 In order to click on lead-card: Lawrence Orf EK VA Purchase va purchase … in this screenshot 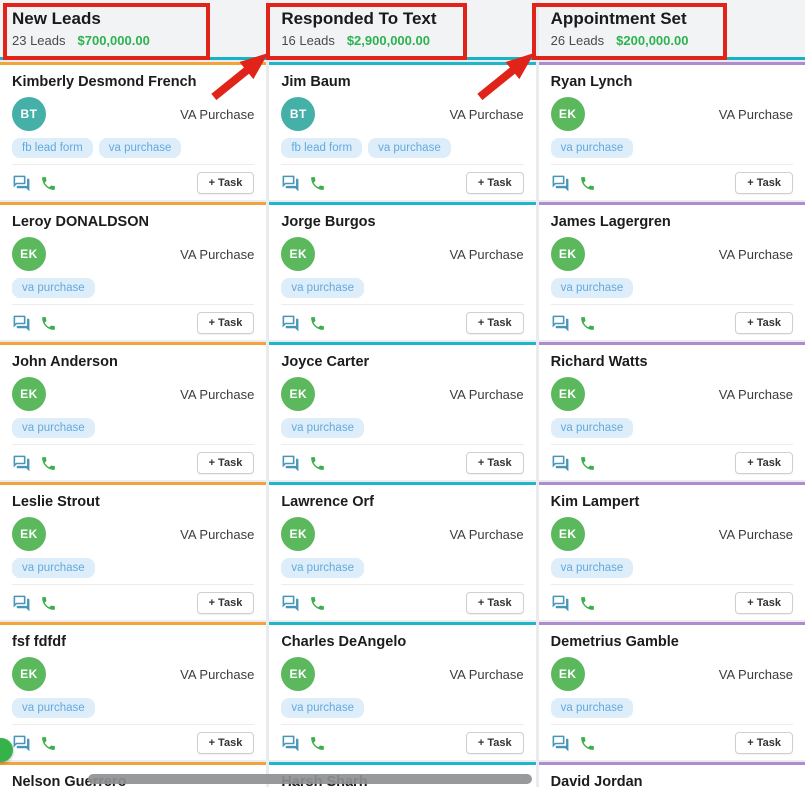, I will do `click(402, 551)`.